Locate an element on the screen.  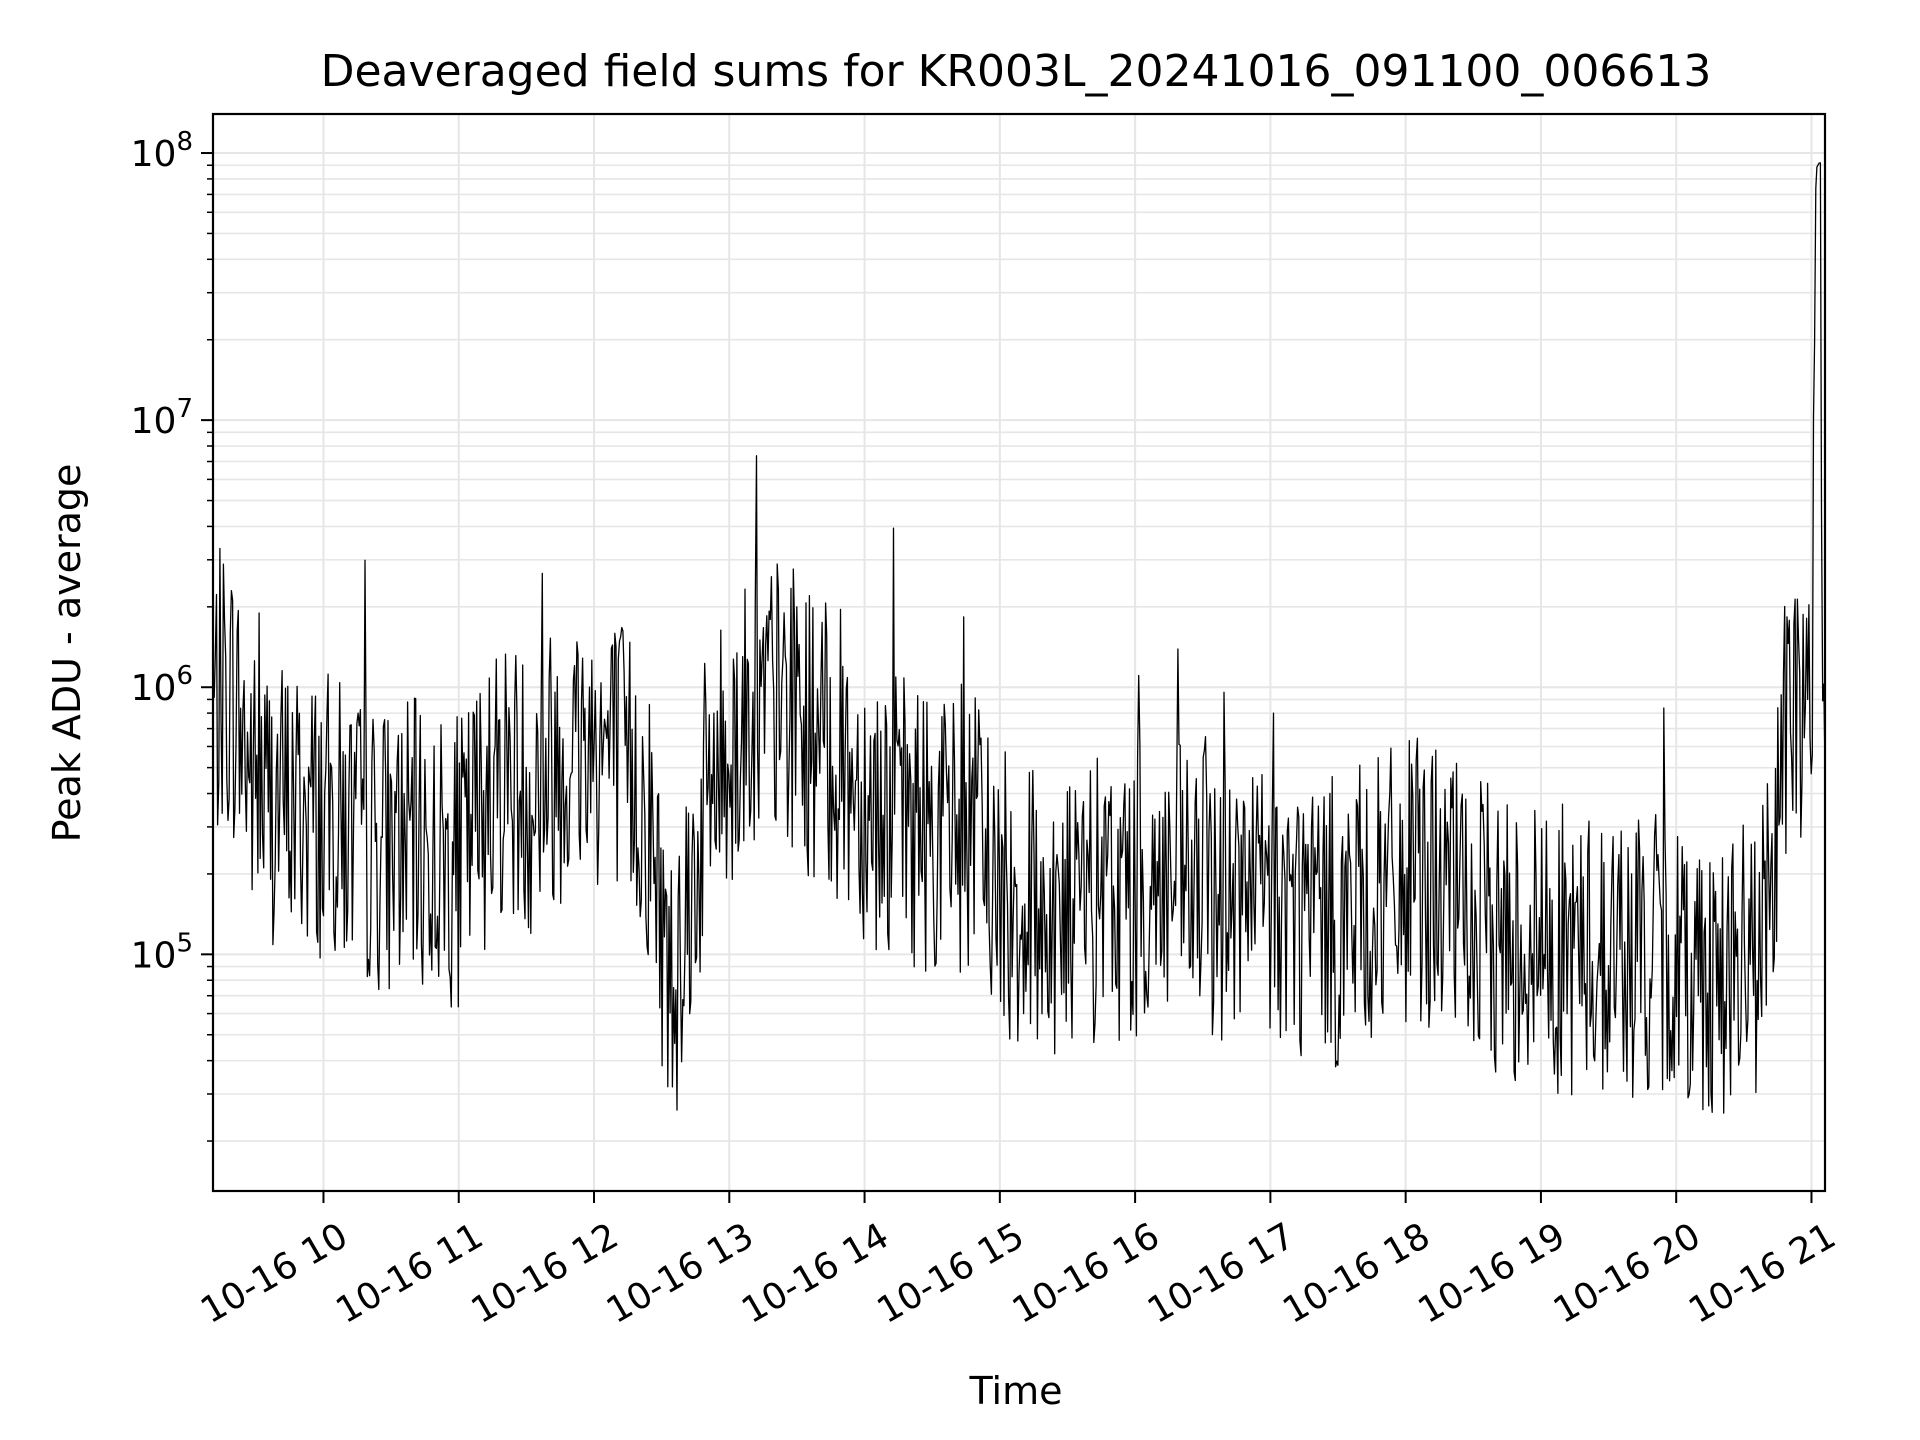
x-tick-label: 10-16 15 is located at coordinates (950, 1273).